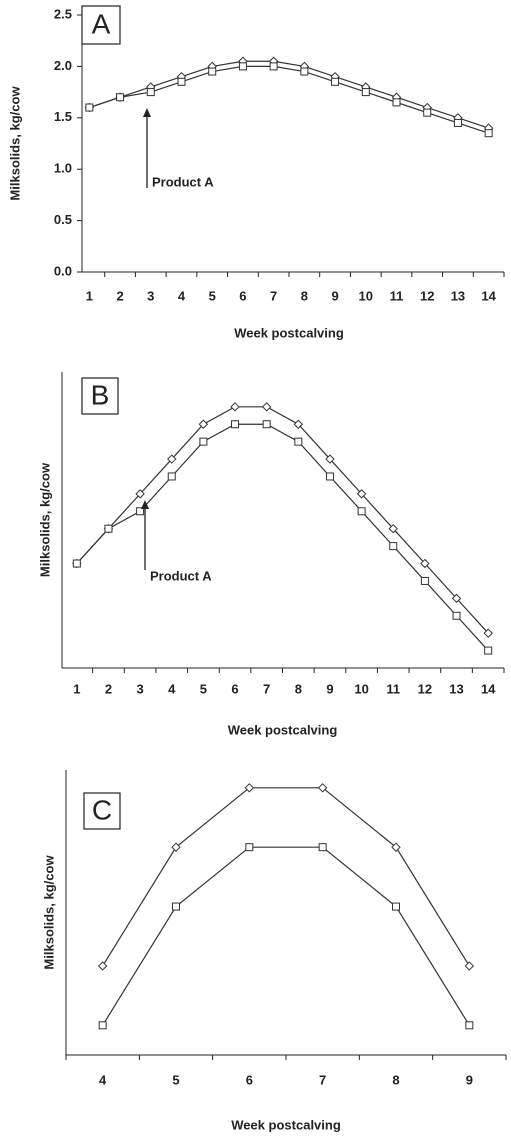 The height and width of the screenshot is (1136, 511). I want to click on panel-label: B, so click(100, 394).